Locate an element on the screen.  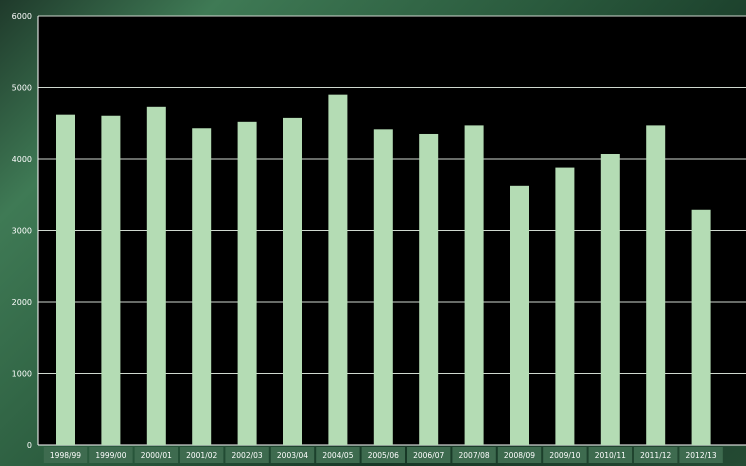
x-tick-label: 2010/11 is located at coordinates (610, 455).